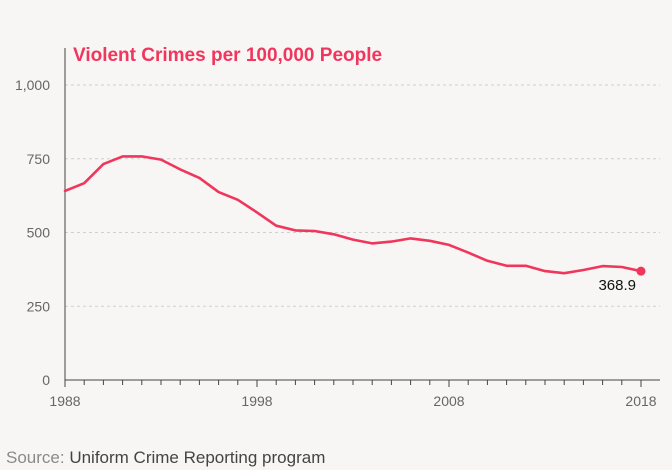  Describe the element at coordinates (39, 233) in the screenshot. I see `y-tick-label: 500` at that location.